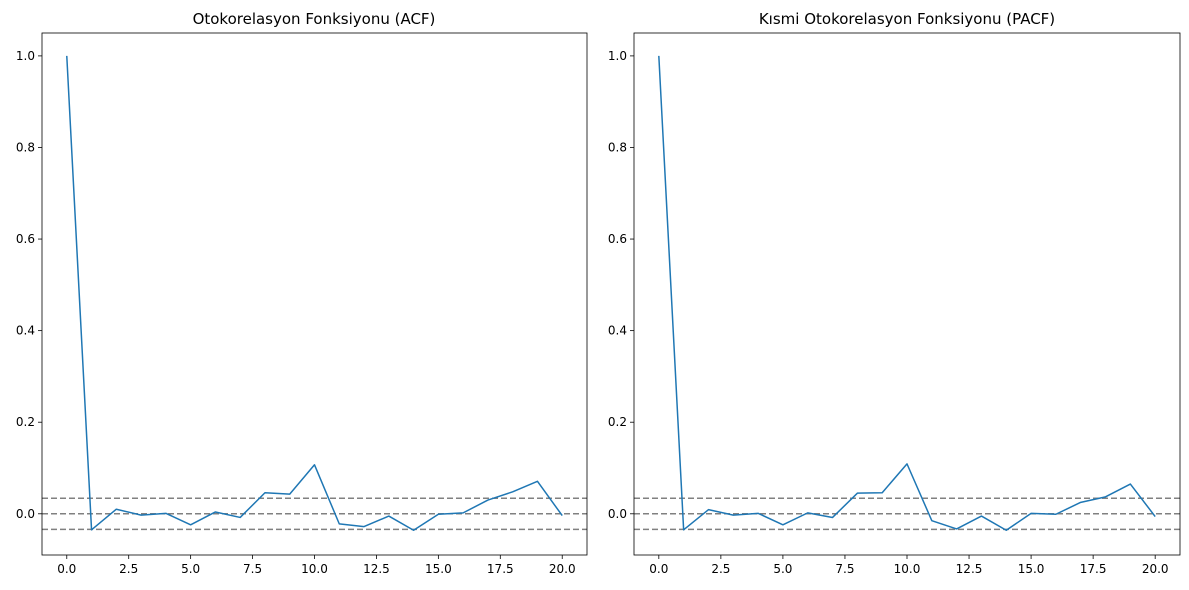 The image size is (1189, 590). Describe the element at coordinates (252, 569) in the screenshot. I see `x-tick-label-acf-3: 7.5` at that location.